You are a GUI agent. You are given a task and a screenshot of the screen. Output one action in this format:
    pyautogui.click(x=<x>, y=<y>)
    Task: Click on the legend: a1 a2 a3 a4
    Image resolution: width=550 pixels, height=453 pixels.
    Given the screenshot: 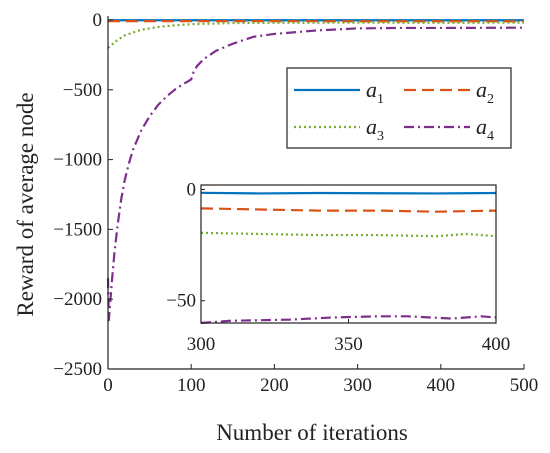 What is the action you would take?
    pyautogui.click(x=399, y=108)
    